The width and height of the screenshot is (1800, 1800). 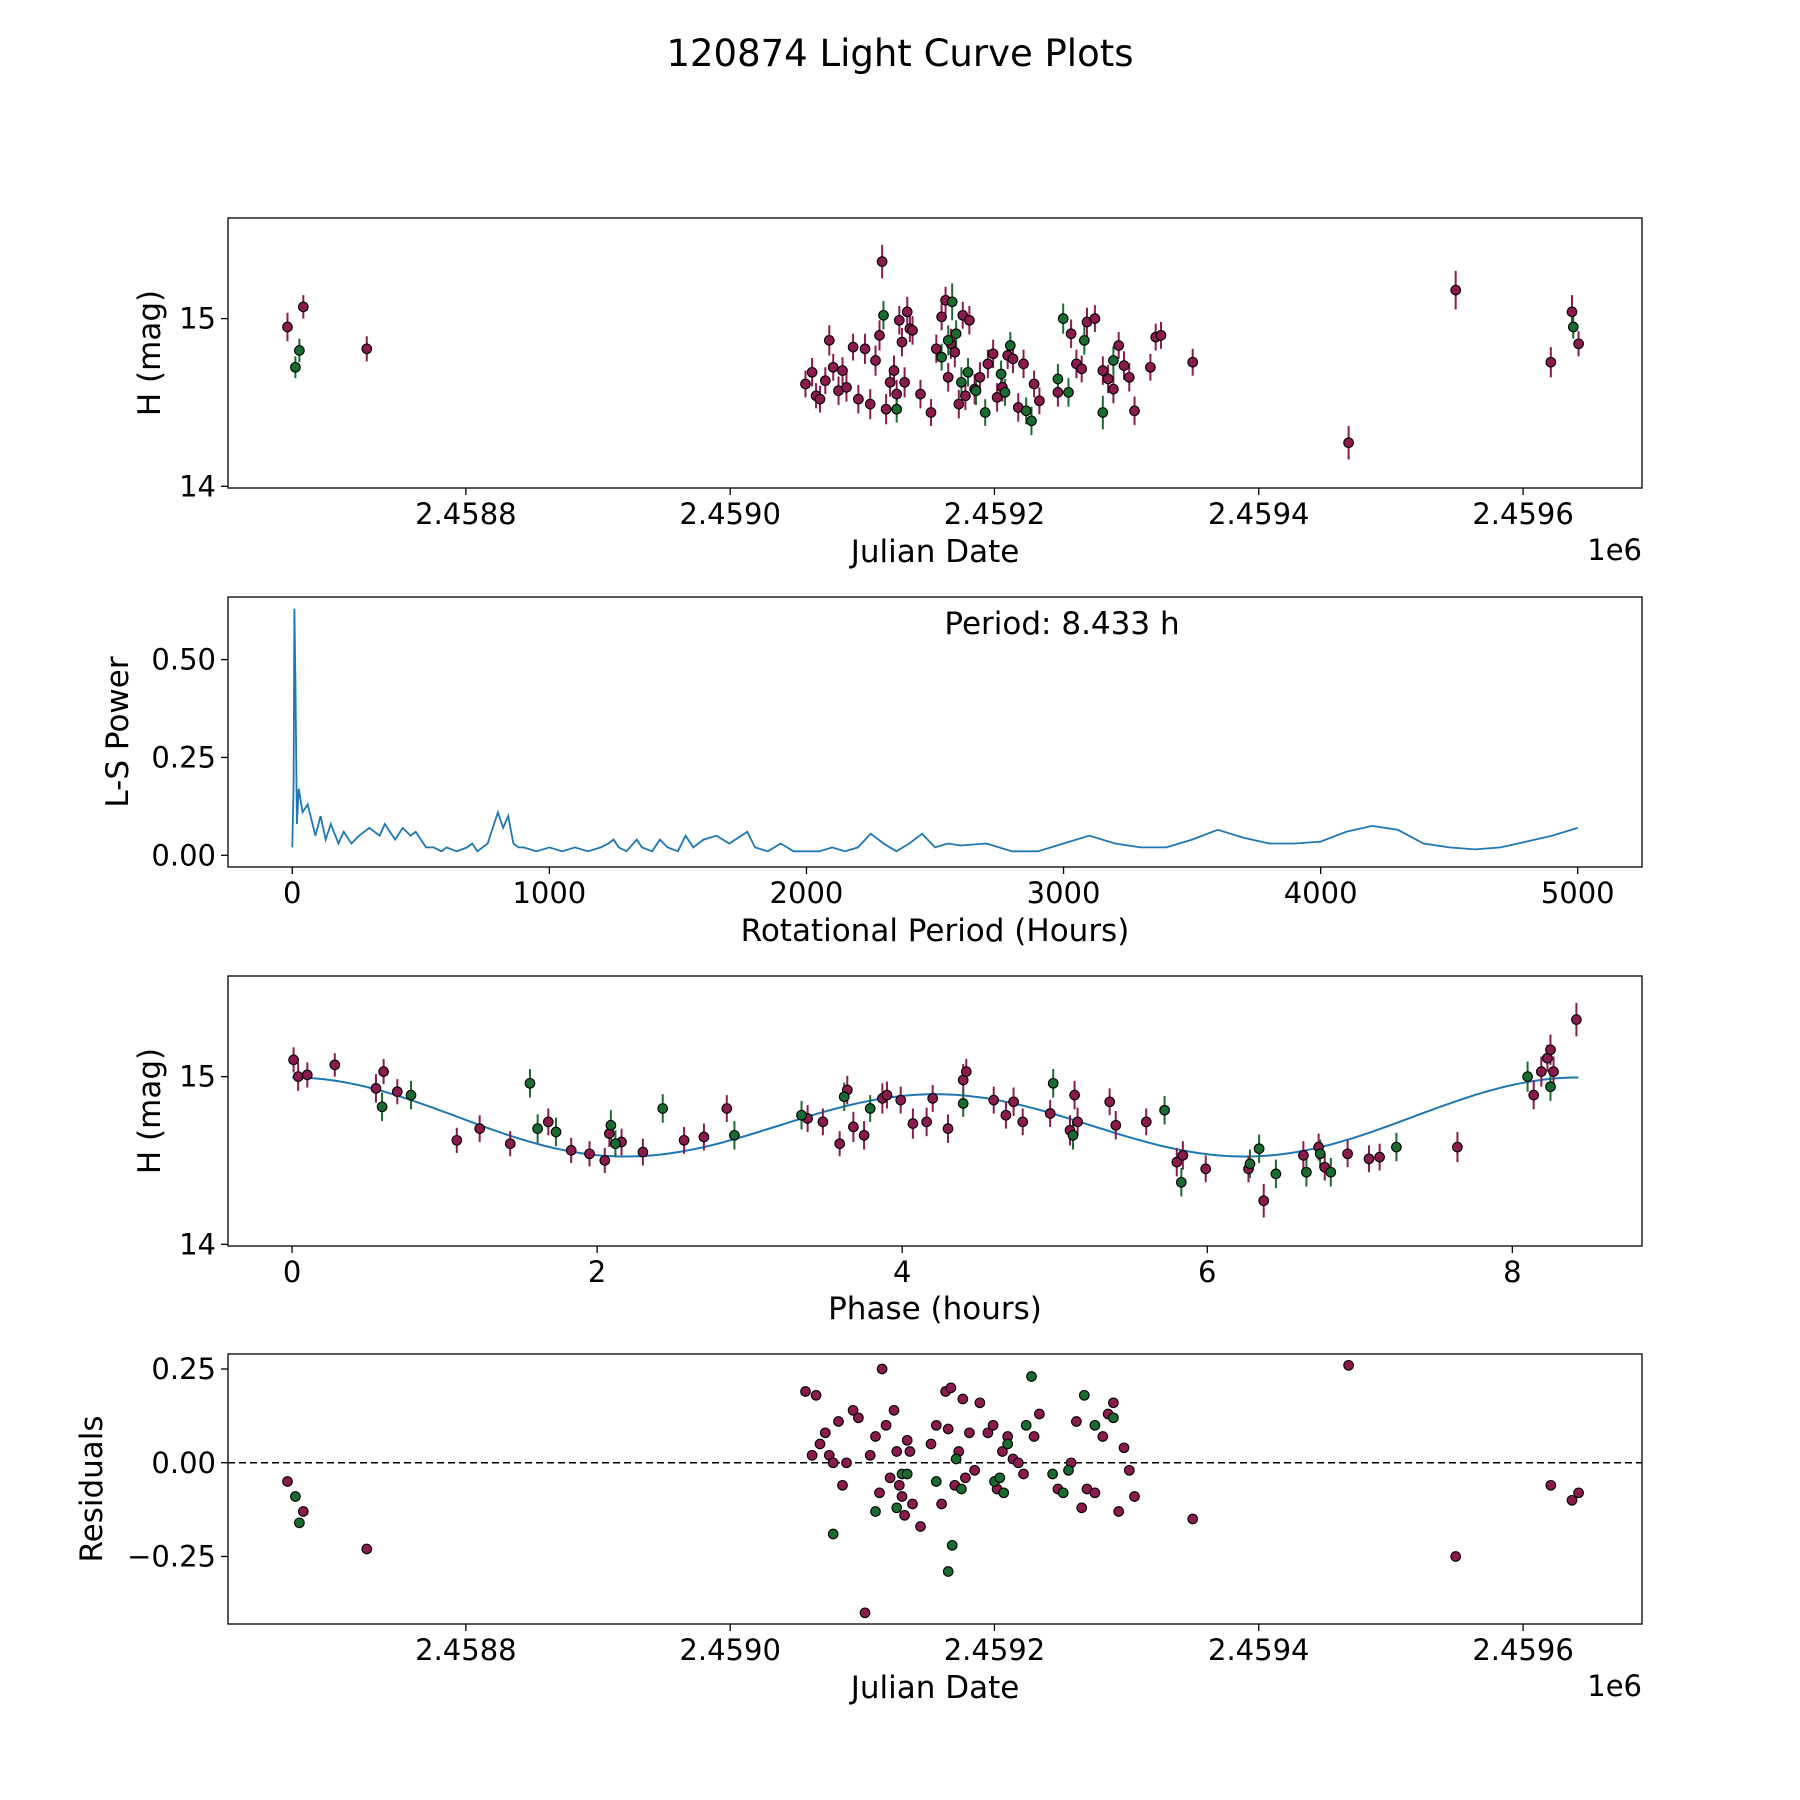 What do you see at coordinates (934, 552) in the screenshot?
I see `light-curve-xlabel: Julian Date` at bounding box center [934, 552].